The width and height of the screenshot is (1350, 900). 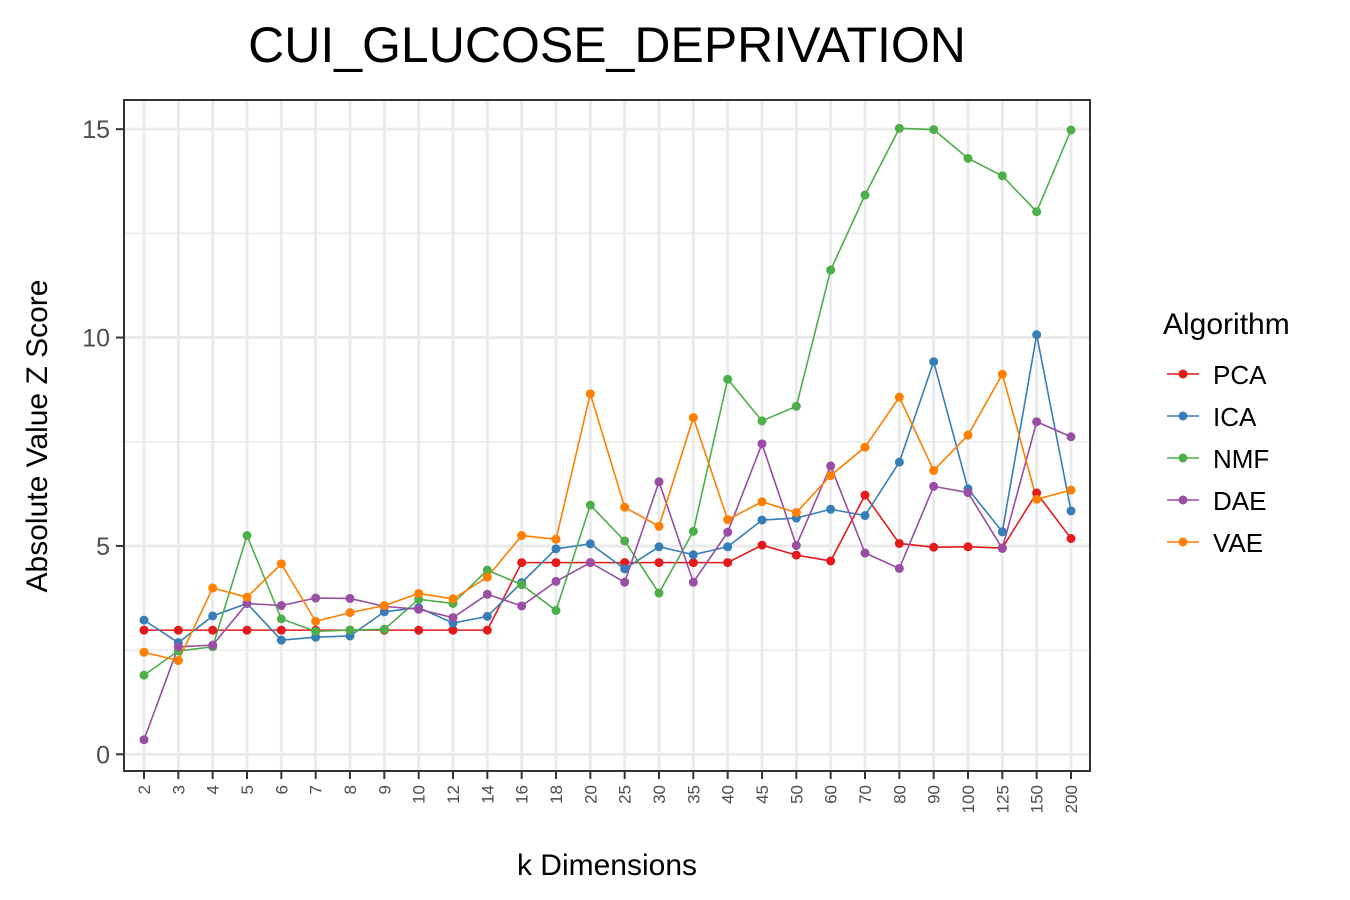 I want to click on x-tick-label: 60, so click(x=831, y=794).